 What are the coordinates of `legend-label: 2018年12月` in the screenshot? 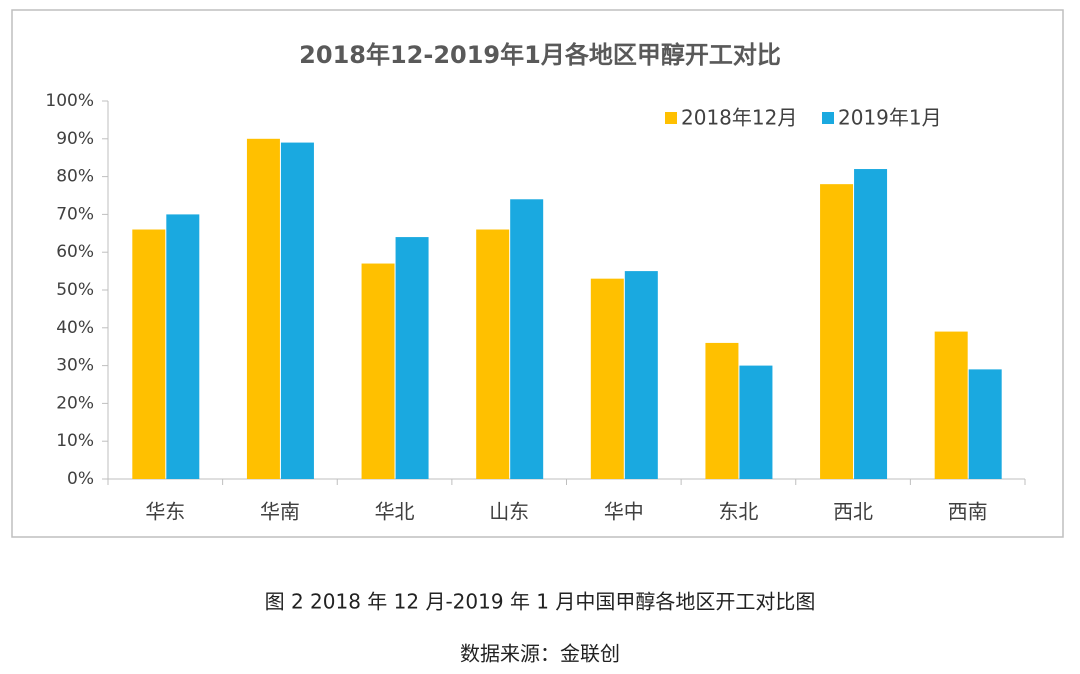 It's located at (739, 118).